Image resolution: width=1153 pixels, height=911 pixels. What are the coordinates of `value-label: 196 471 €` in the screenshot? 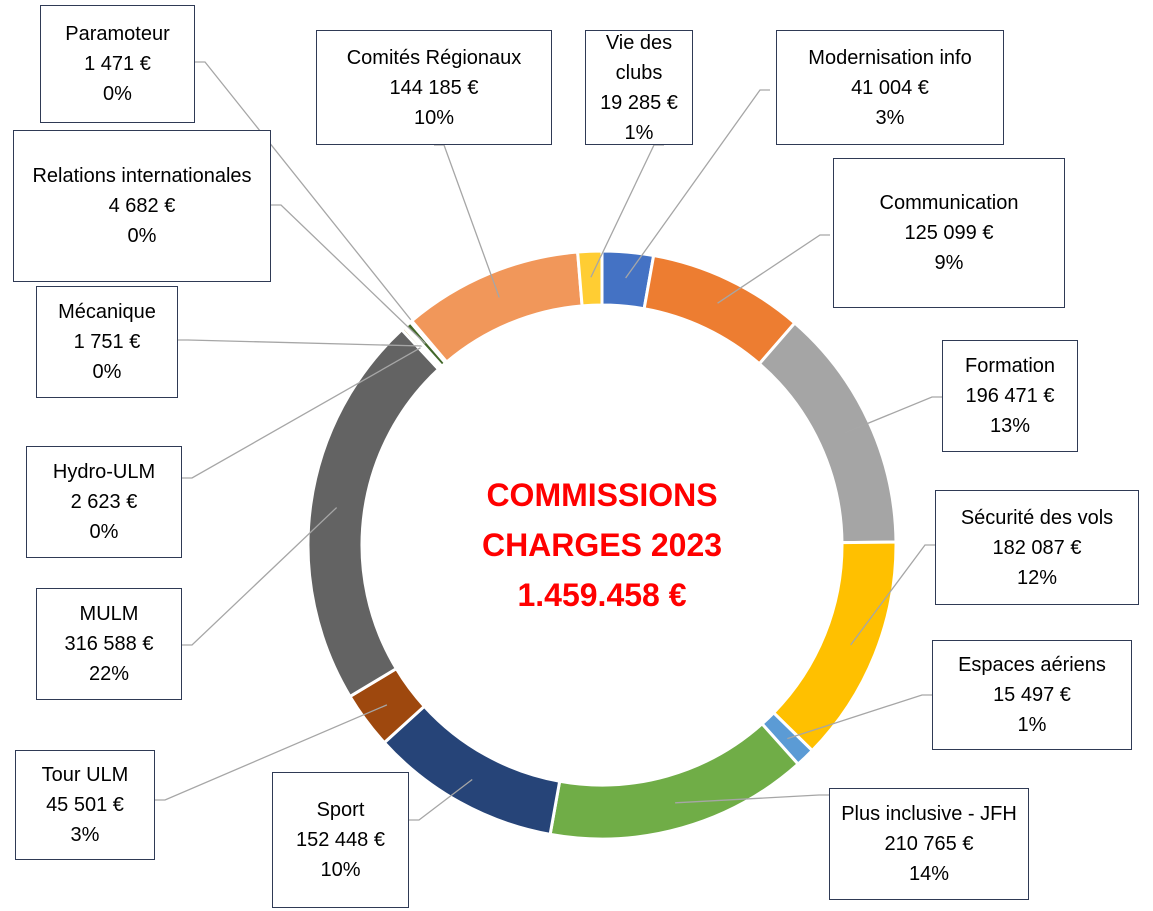 It's located at (1010, 396).